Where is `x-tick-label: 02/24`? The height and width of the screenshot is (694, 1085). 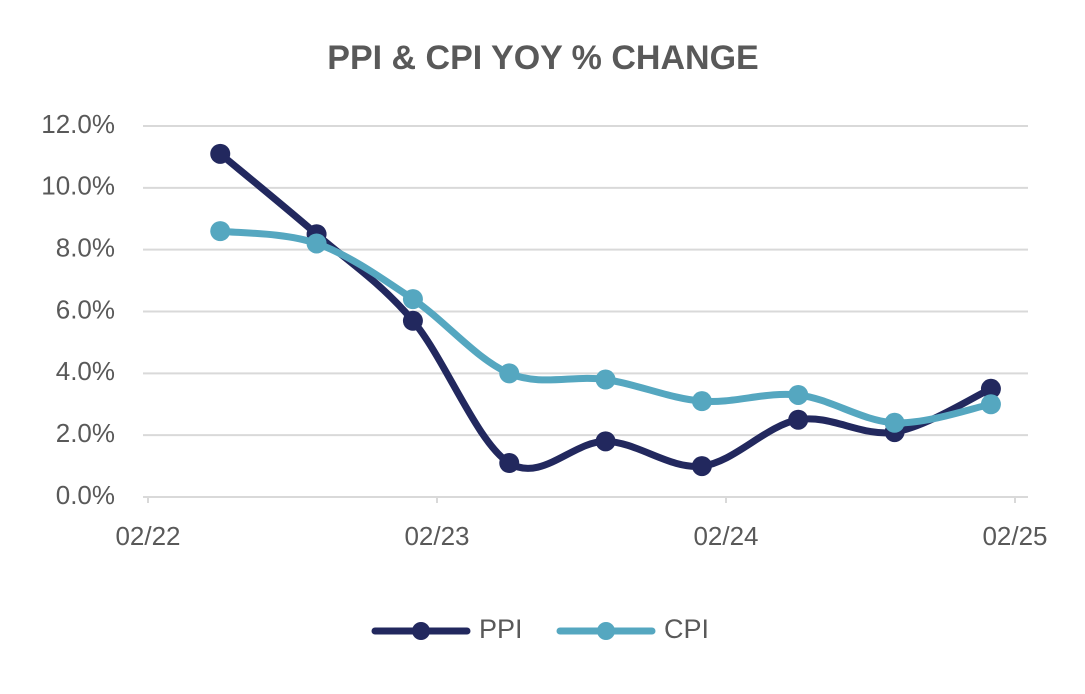 x-tick-label: 02/24 is located at coordinates (725, 536).